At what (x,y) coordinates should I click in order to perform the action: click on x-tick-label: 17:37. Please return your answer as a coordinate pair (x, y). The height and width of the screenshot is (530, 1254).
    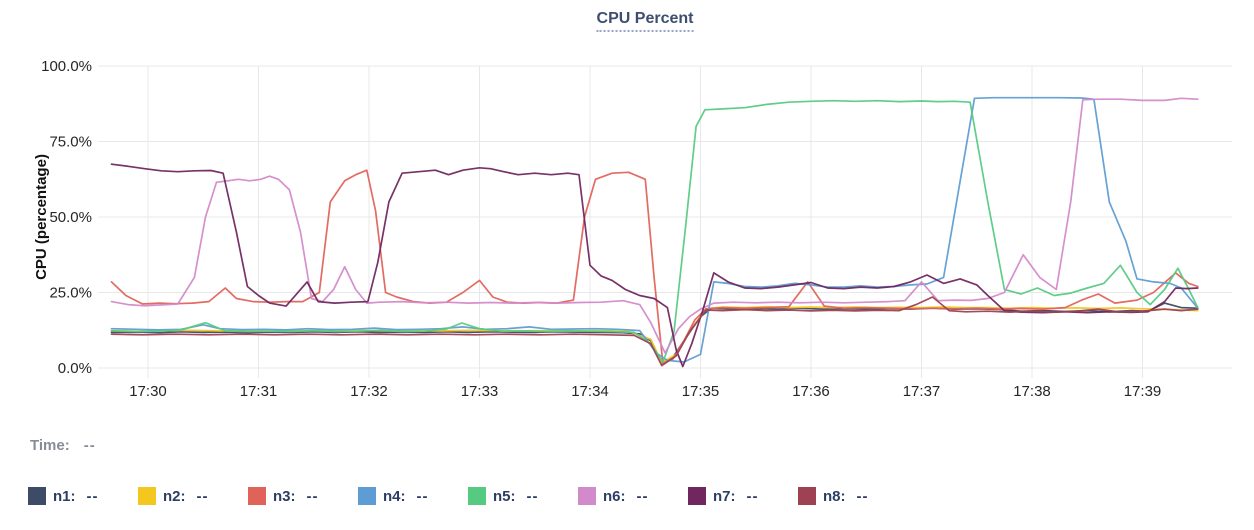
    Looking at the image, I should click on (922, 391).